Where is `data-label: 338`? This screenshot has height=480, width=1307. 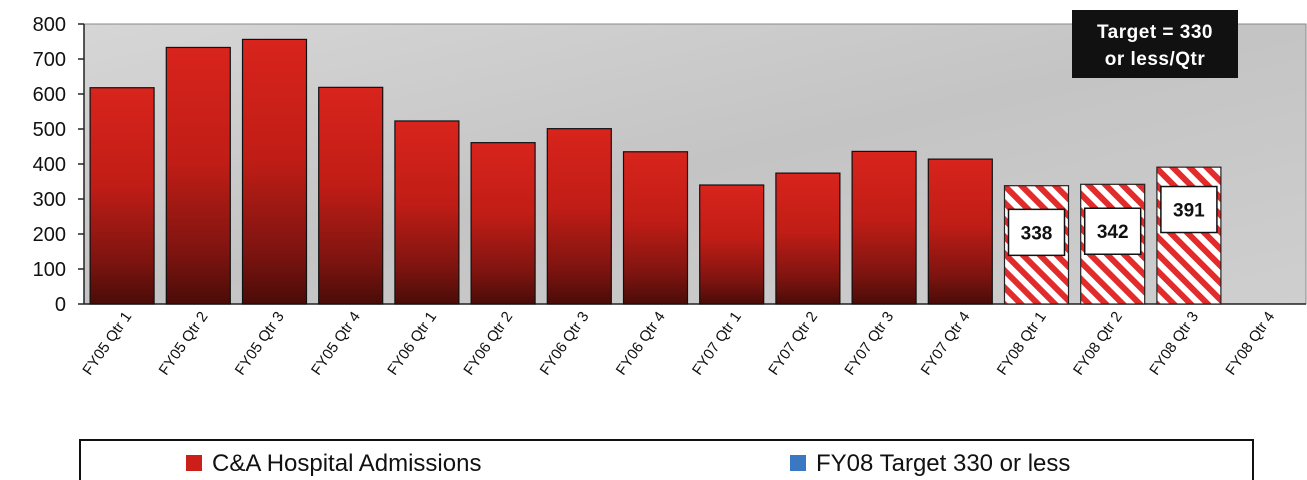
data-label: 338 is located at coordinates (1037, 233).